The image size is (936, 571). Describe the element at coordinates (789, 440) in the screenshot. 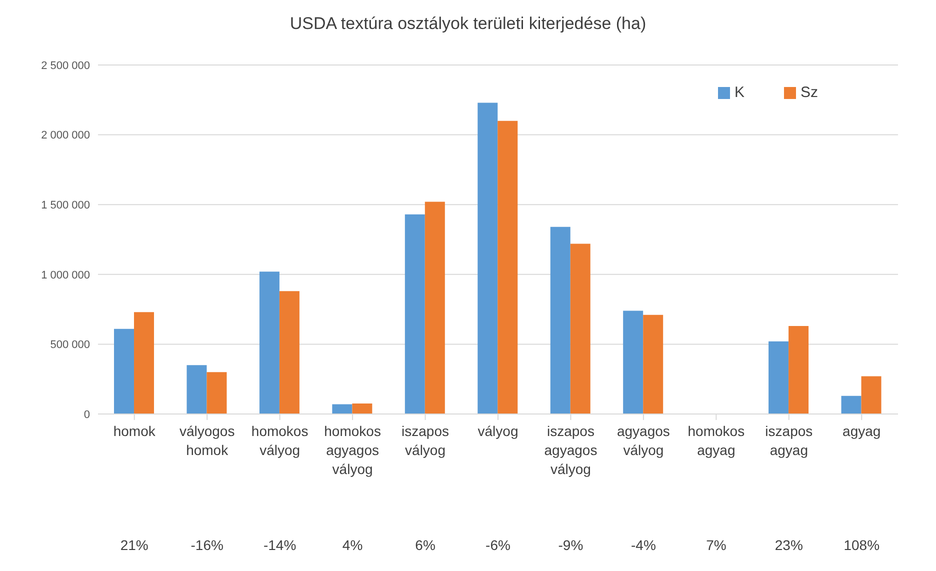

I see `x-tick-label: iszapos agyag` at that location.